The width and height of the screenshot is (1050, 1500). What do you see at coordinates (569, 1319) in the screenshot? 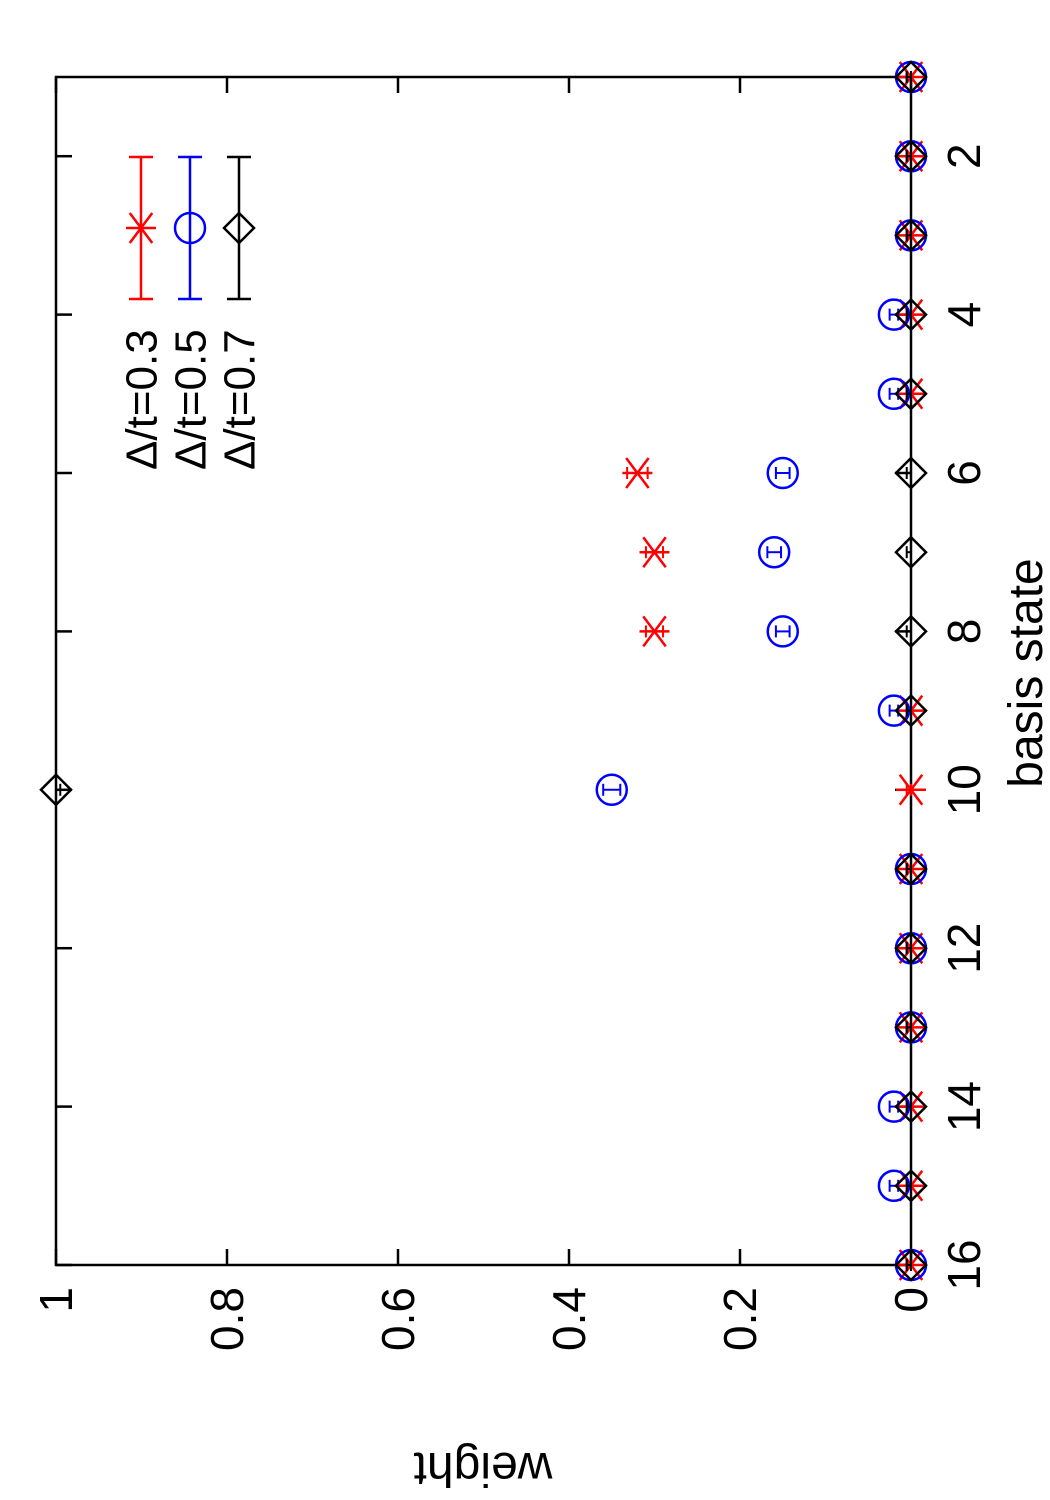
I see `y-tick-label: 0.4` at bounding box center [569, 1319].